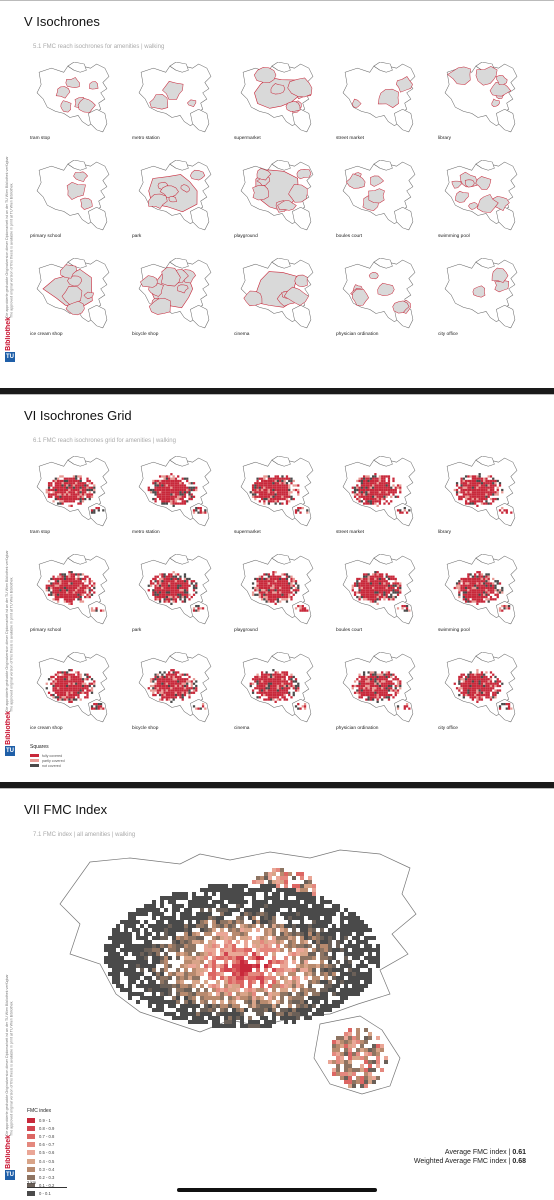 Image resolution: width=554 pixels, height=1200 pixels. I want to click on city-outline-north, so click(77, 559).